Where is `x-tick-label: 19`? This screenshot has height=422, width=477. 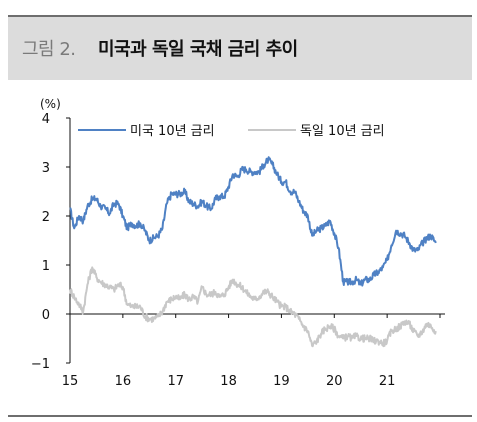 x-tick-label: 19 is located at coordinates (281, 381).